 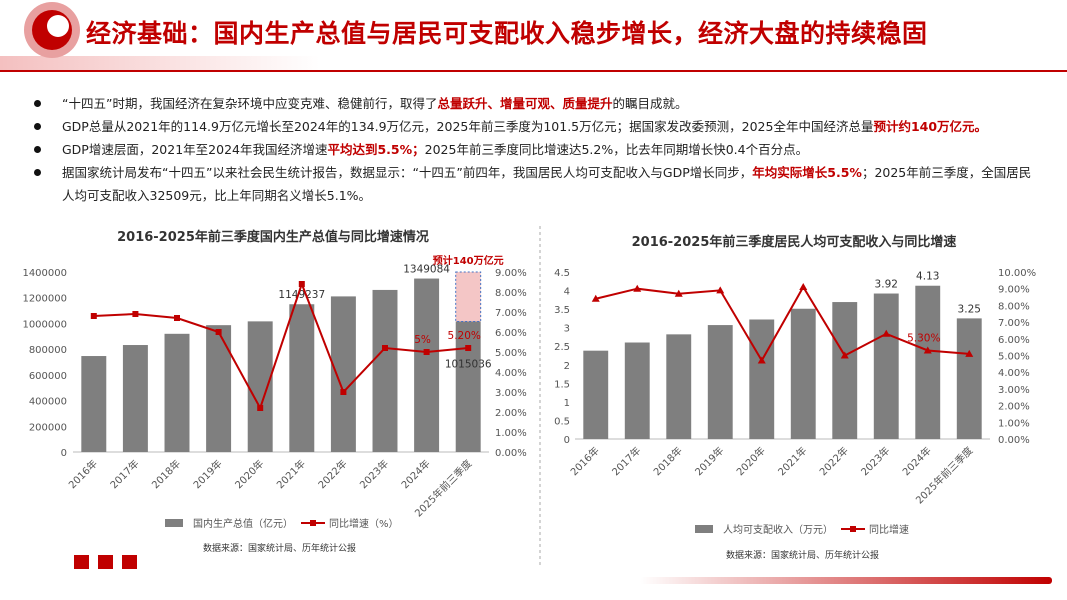 What do you see at coordinates (562, 384) in the screenshot?
I see `y-tick-label: 1.5` at bounding box center [562, 384].